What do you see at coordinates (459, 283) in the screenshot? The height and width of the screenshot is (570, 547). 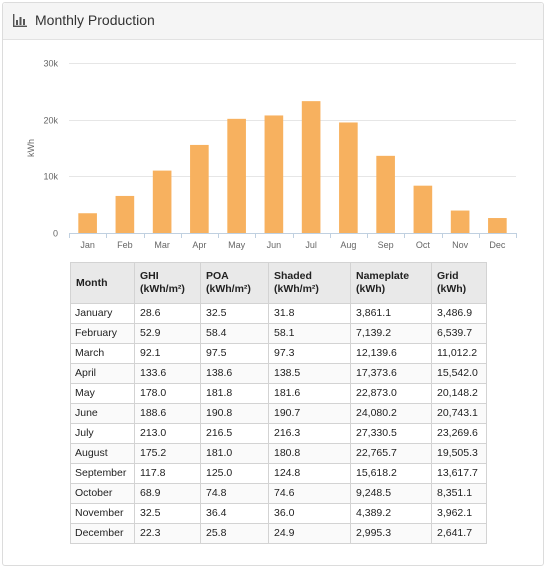 I see `column-header-grid: Grid (kWh)` at bounding box center [459, 283].